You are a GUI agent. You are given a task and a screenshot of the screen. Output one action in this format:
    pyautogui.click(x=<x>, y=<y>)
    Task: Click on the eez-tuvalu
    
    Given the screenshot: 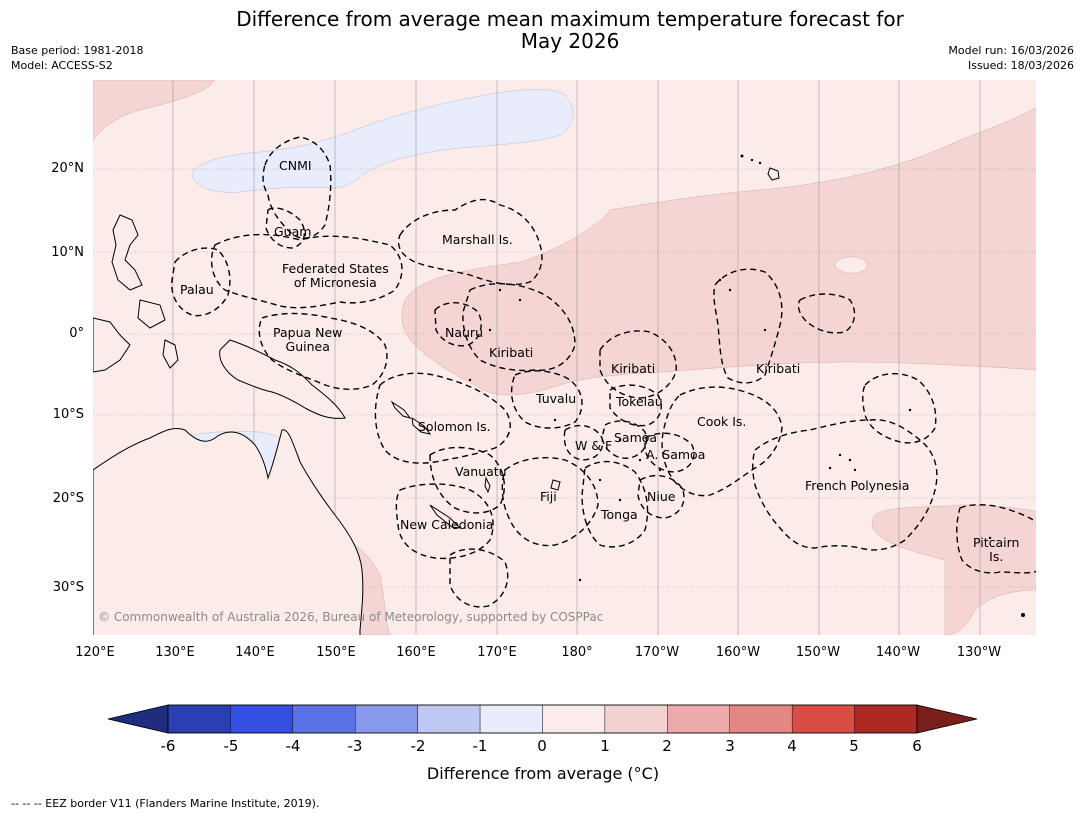 What is the action you would take?
    pyautogui.click(x=546, y=399)
    